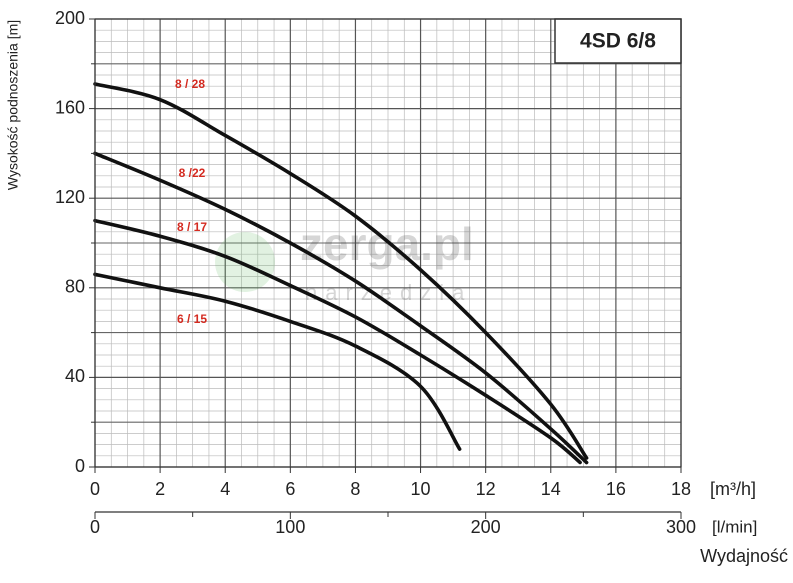 Image resolution: width=793 pixels, height=583 pixels. Describe the element at coordinates (192, 173) in the screenshot. I see `curve-label: 8 /22` at that location.